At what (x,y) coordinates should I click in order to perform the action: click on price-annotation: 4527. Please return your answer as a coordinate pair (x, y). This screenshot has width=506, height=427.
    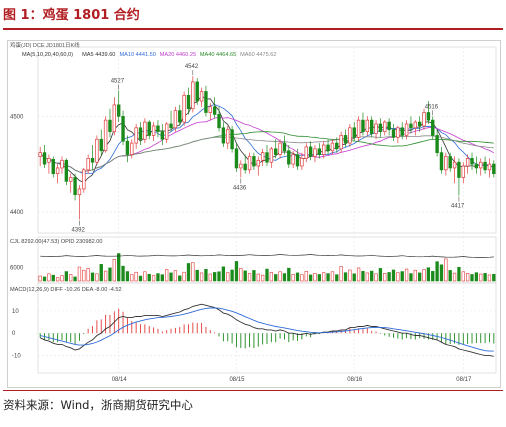
    Looking at the image, I should click on (118, 82).